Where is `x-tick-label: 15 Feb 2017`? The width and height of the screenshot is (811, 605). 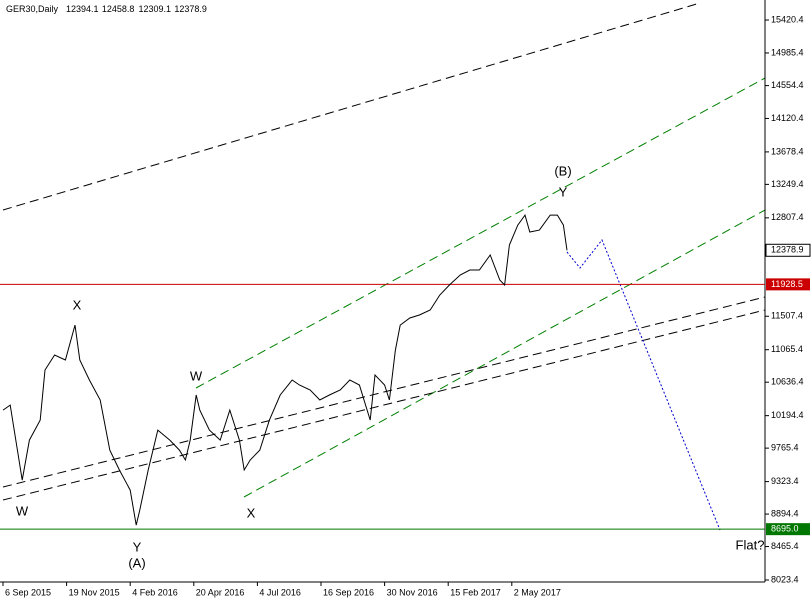 x-tick-label: 15 Feb 2017 is located at coordinates (475, 592).